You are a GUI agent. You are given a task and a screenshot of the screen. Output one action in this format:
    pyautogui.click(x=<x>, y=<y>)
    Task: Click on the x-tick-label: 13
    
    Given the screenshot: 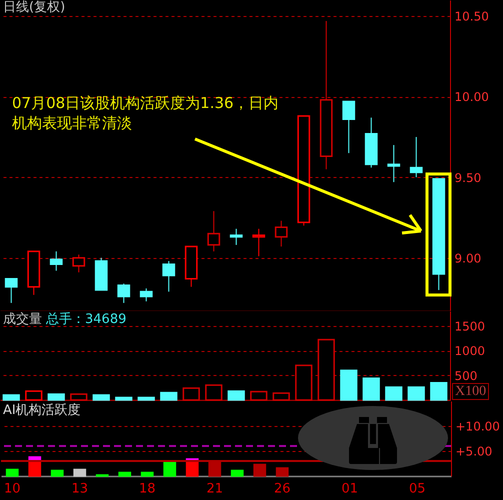 What is the action you would take?
    pyautogui.click(x=79, y=489)
    